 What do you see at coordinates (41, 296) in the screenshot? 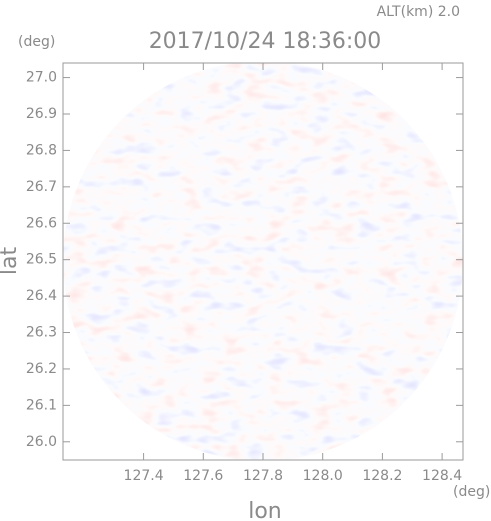
I see `y-tick-label: 26.4` at bounding box center [41, 296].